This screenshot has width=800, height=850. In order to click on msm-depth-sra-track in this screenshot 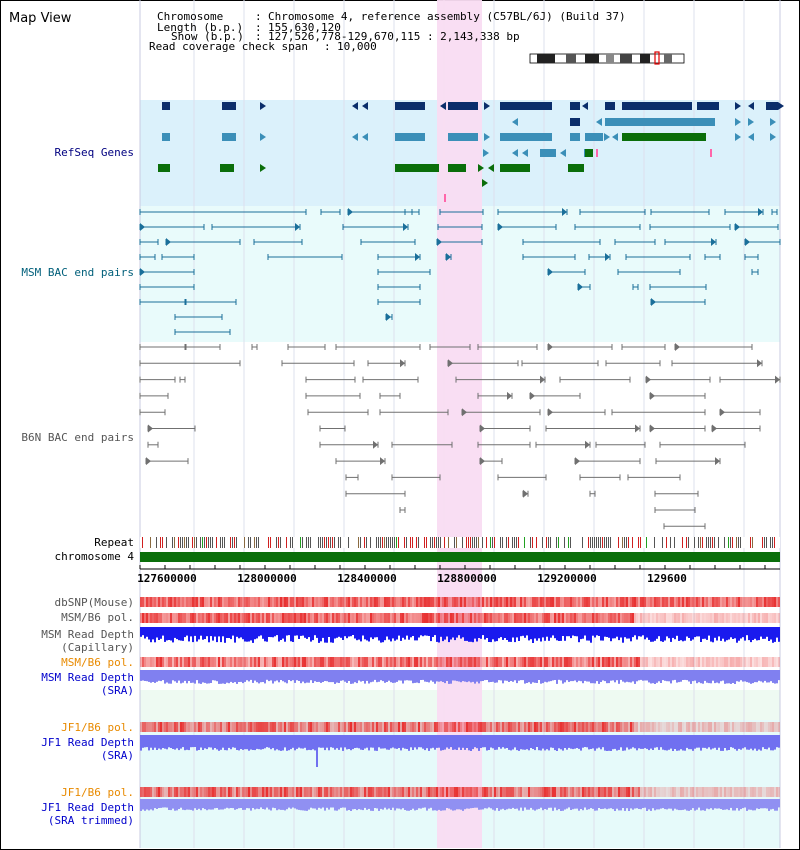, I will do `click(460, 677)`.